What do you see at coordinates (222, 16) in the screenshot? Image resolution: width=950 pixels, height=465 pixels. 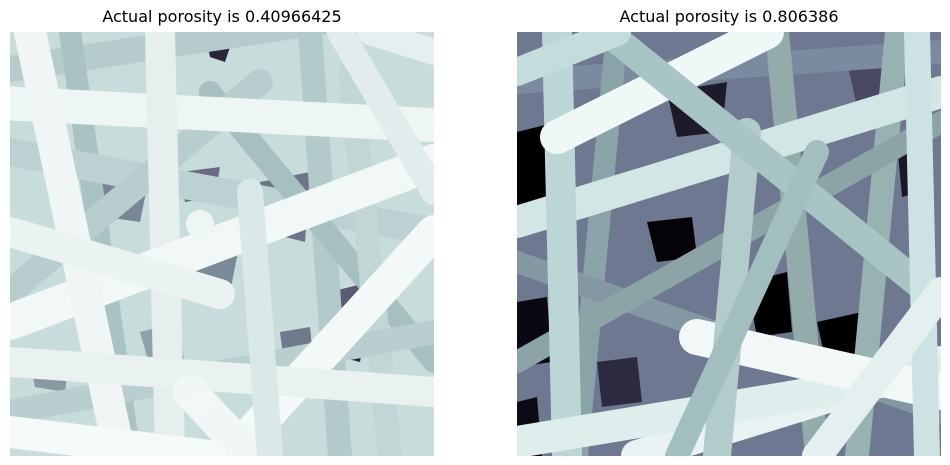 I see `left-panel-title: Actual porosity is 0.40966425` at bounding box center [222, 16].